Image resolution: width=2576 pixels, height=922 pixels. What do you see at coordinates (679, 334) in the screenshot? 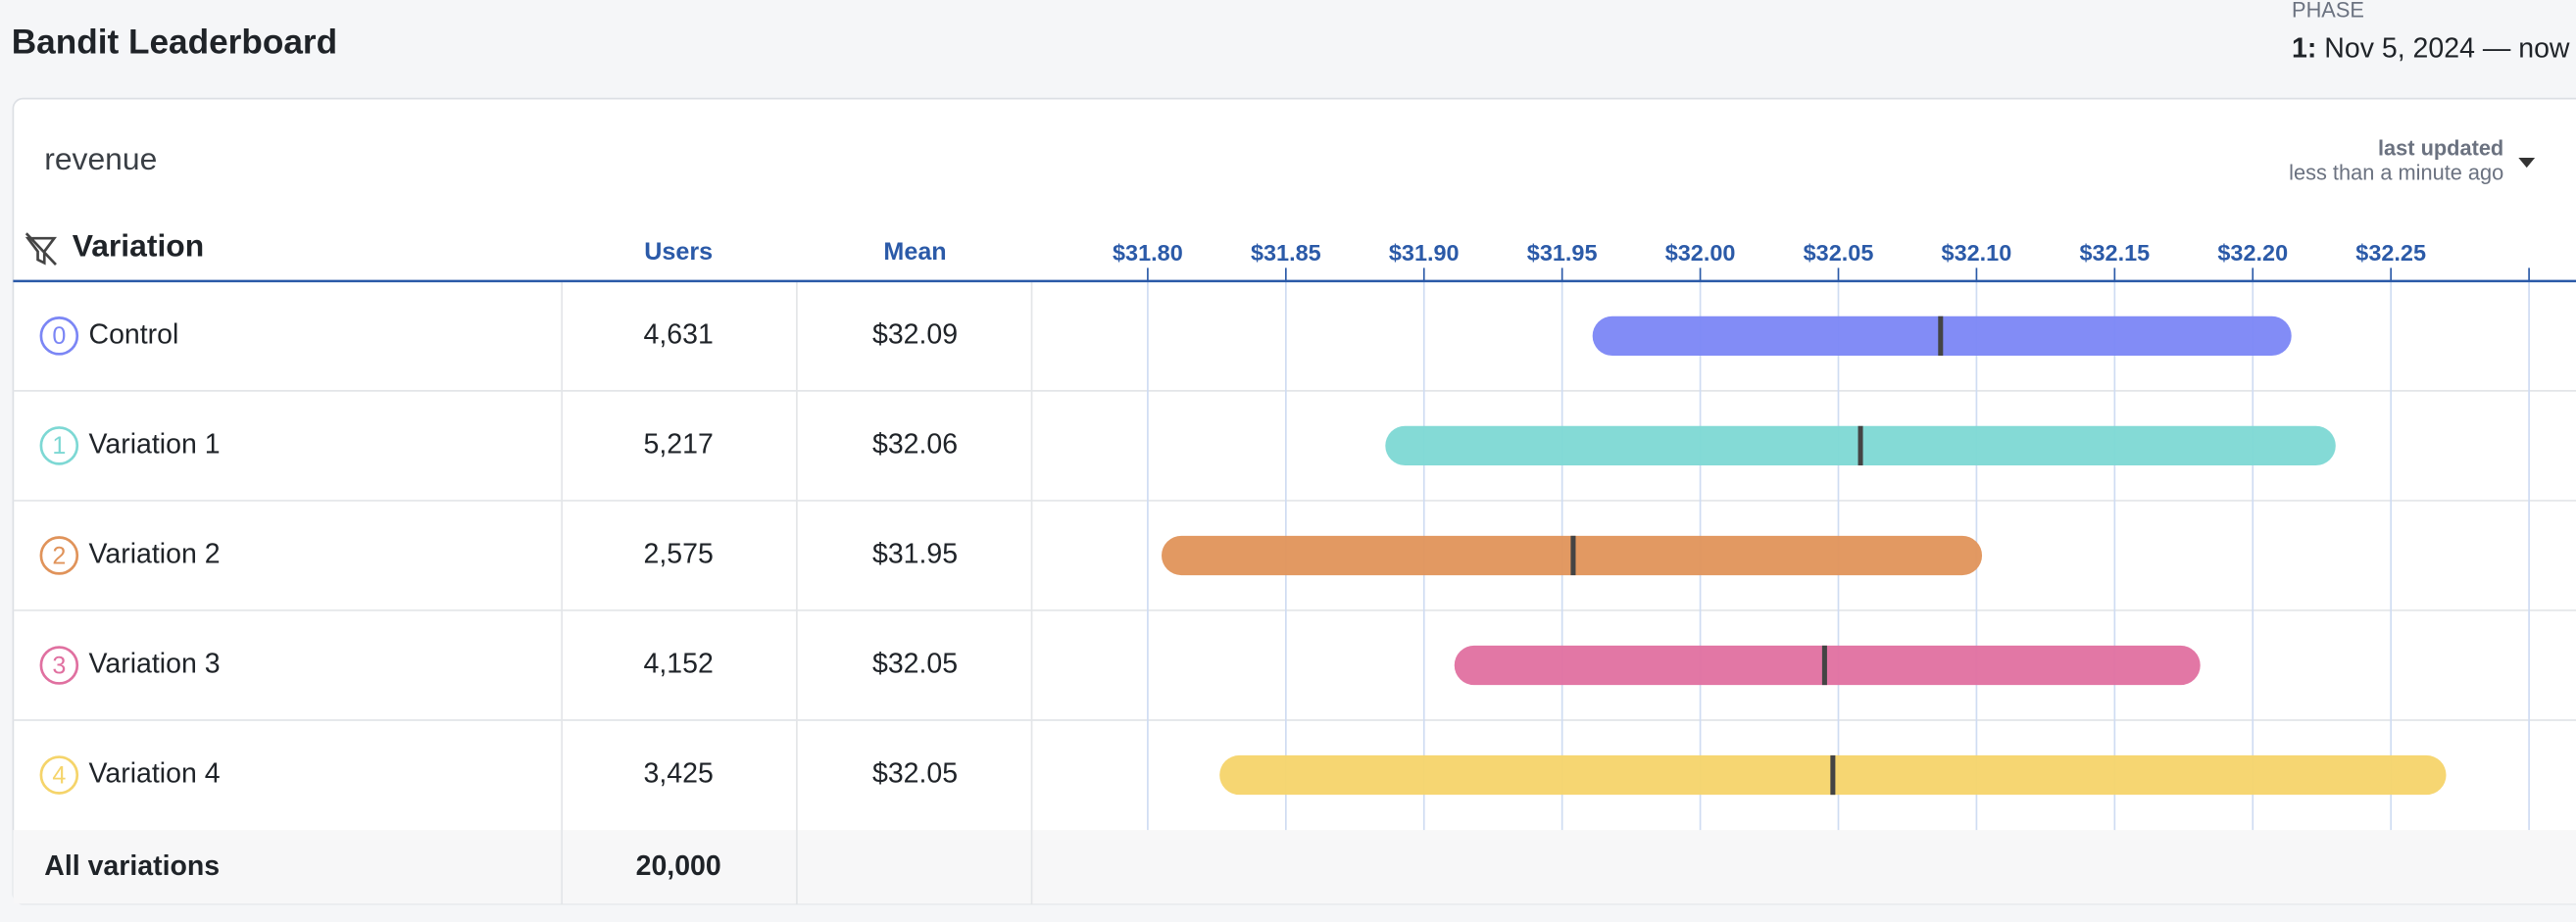
I see `users-cell: 4,631` at bounding box center [679, 334].